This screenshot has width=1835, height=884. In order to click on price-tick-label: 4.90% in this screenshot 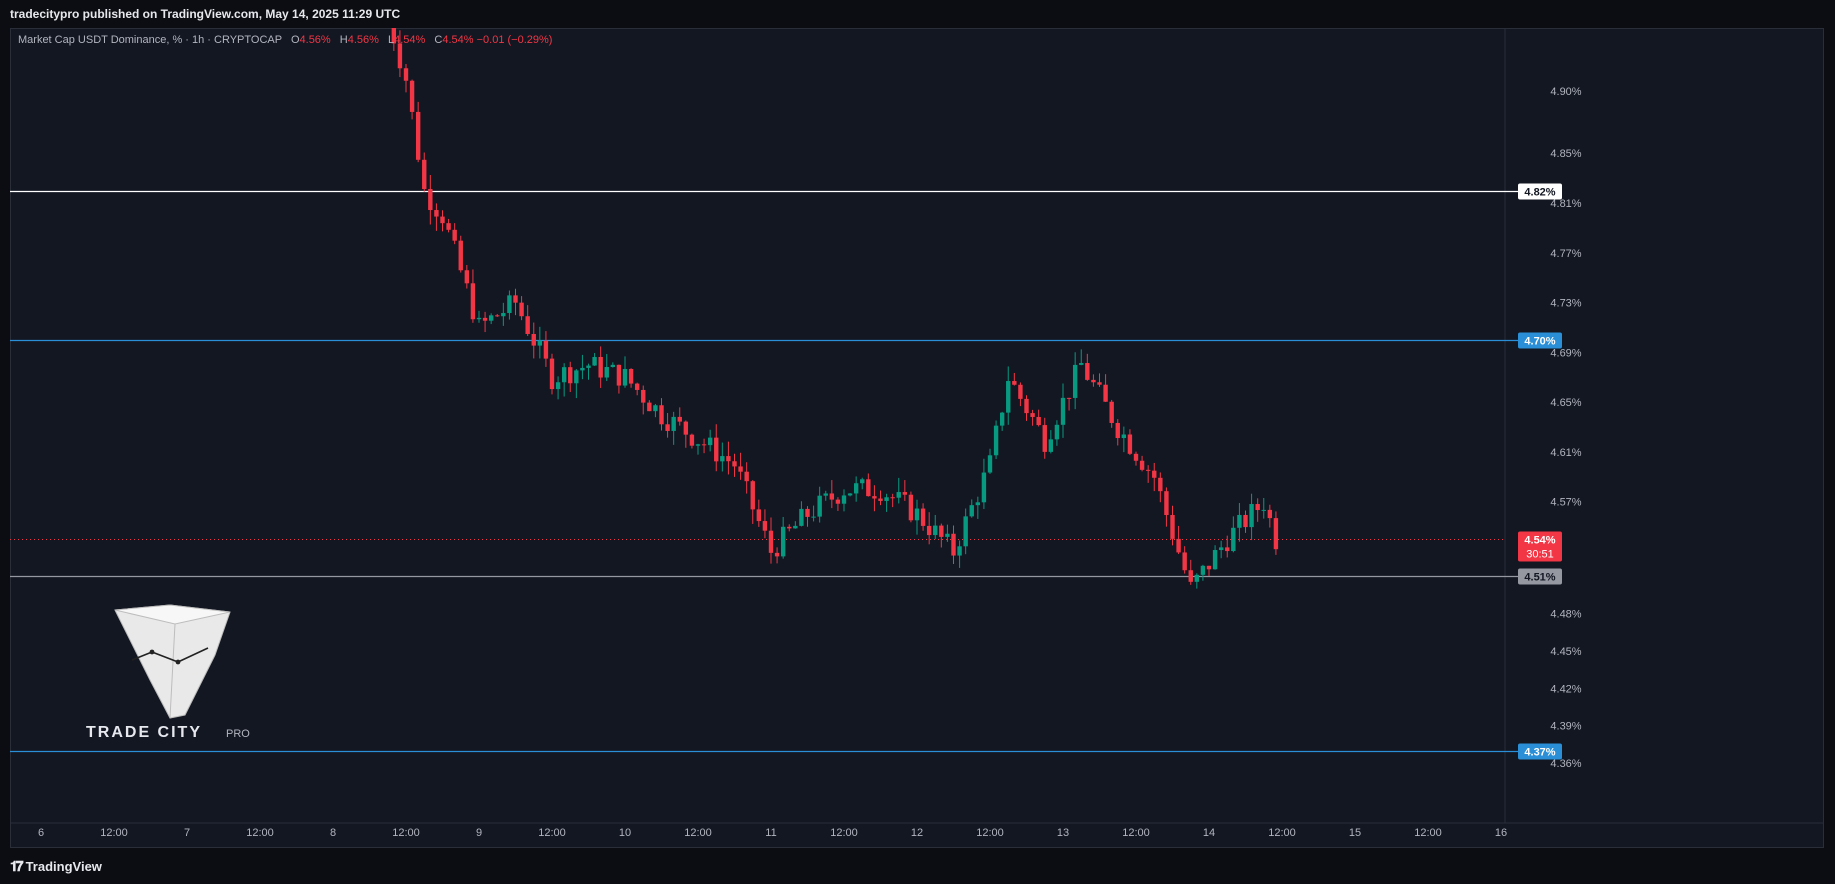, I will do `click(1565, 92)`.